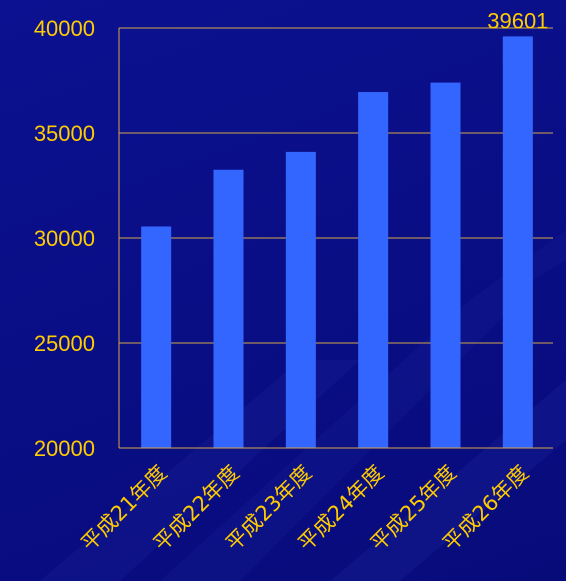  Describe the element at coordinates (64, 343) in the screenshot. I see `y-tick-label: 25000` at that location.